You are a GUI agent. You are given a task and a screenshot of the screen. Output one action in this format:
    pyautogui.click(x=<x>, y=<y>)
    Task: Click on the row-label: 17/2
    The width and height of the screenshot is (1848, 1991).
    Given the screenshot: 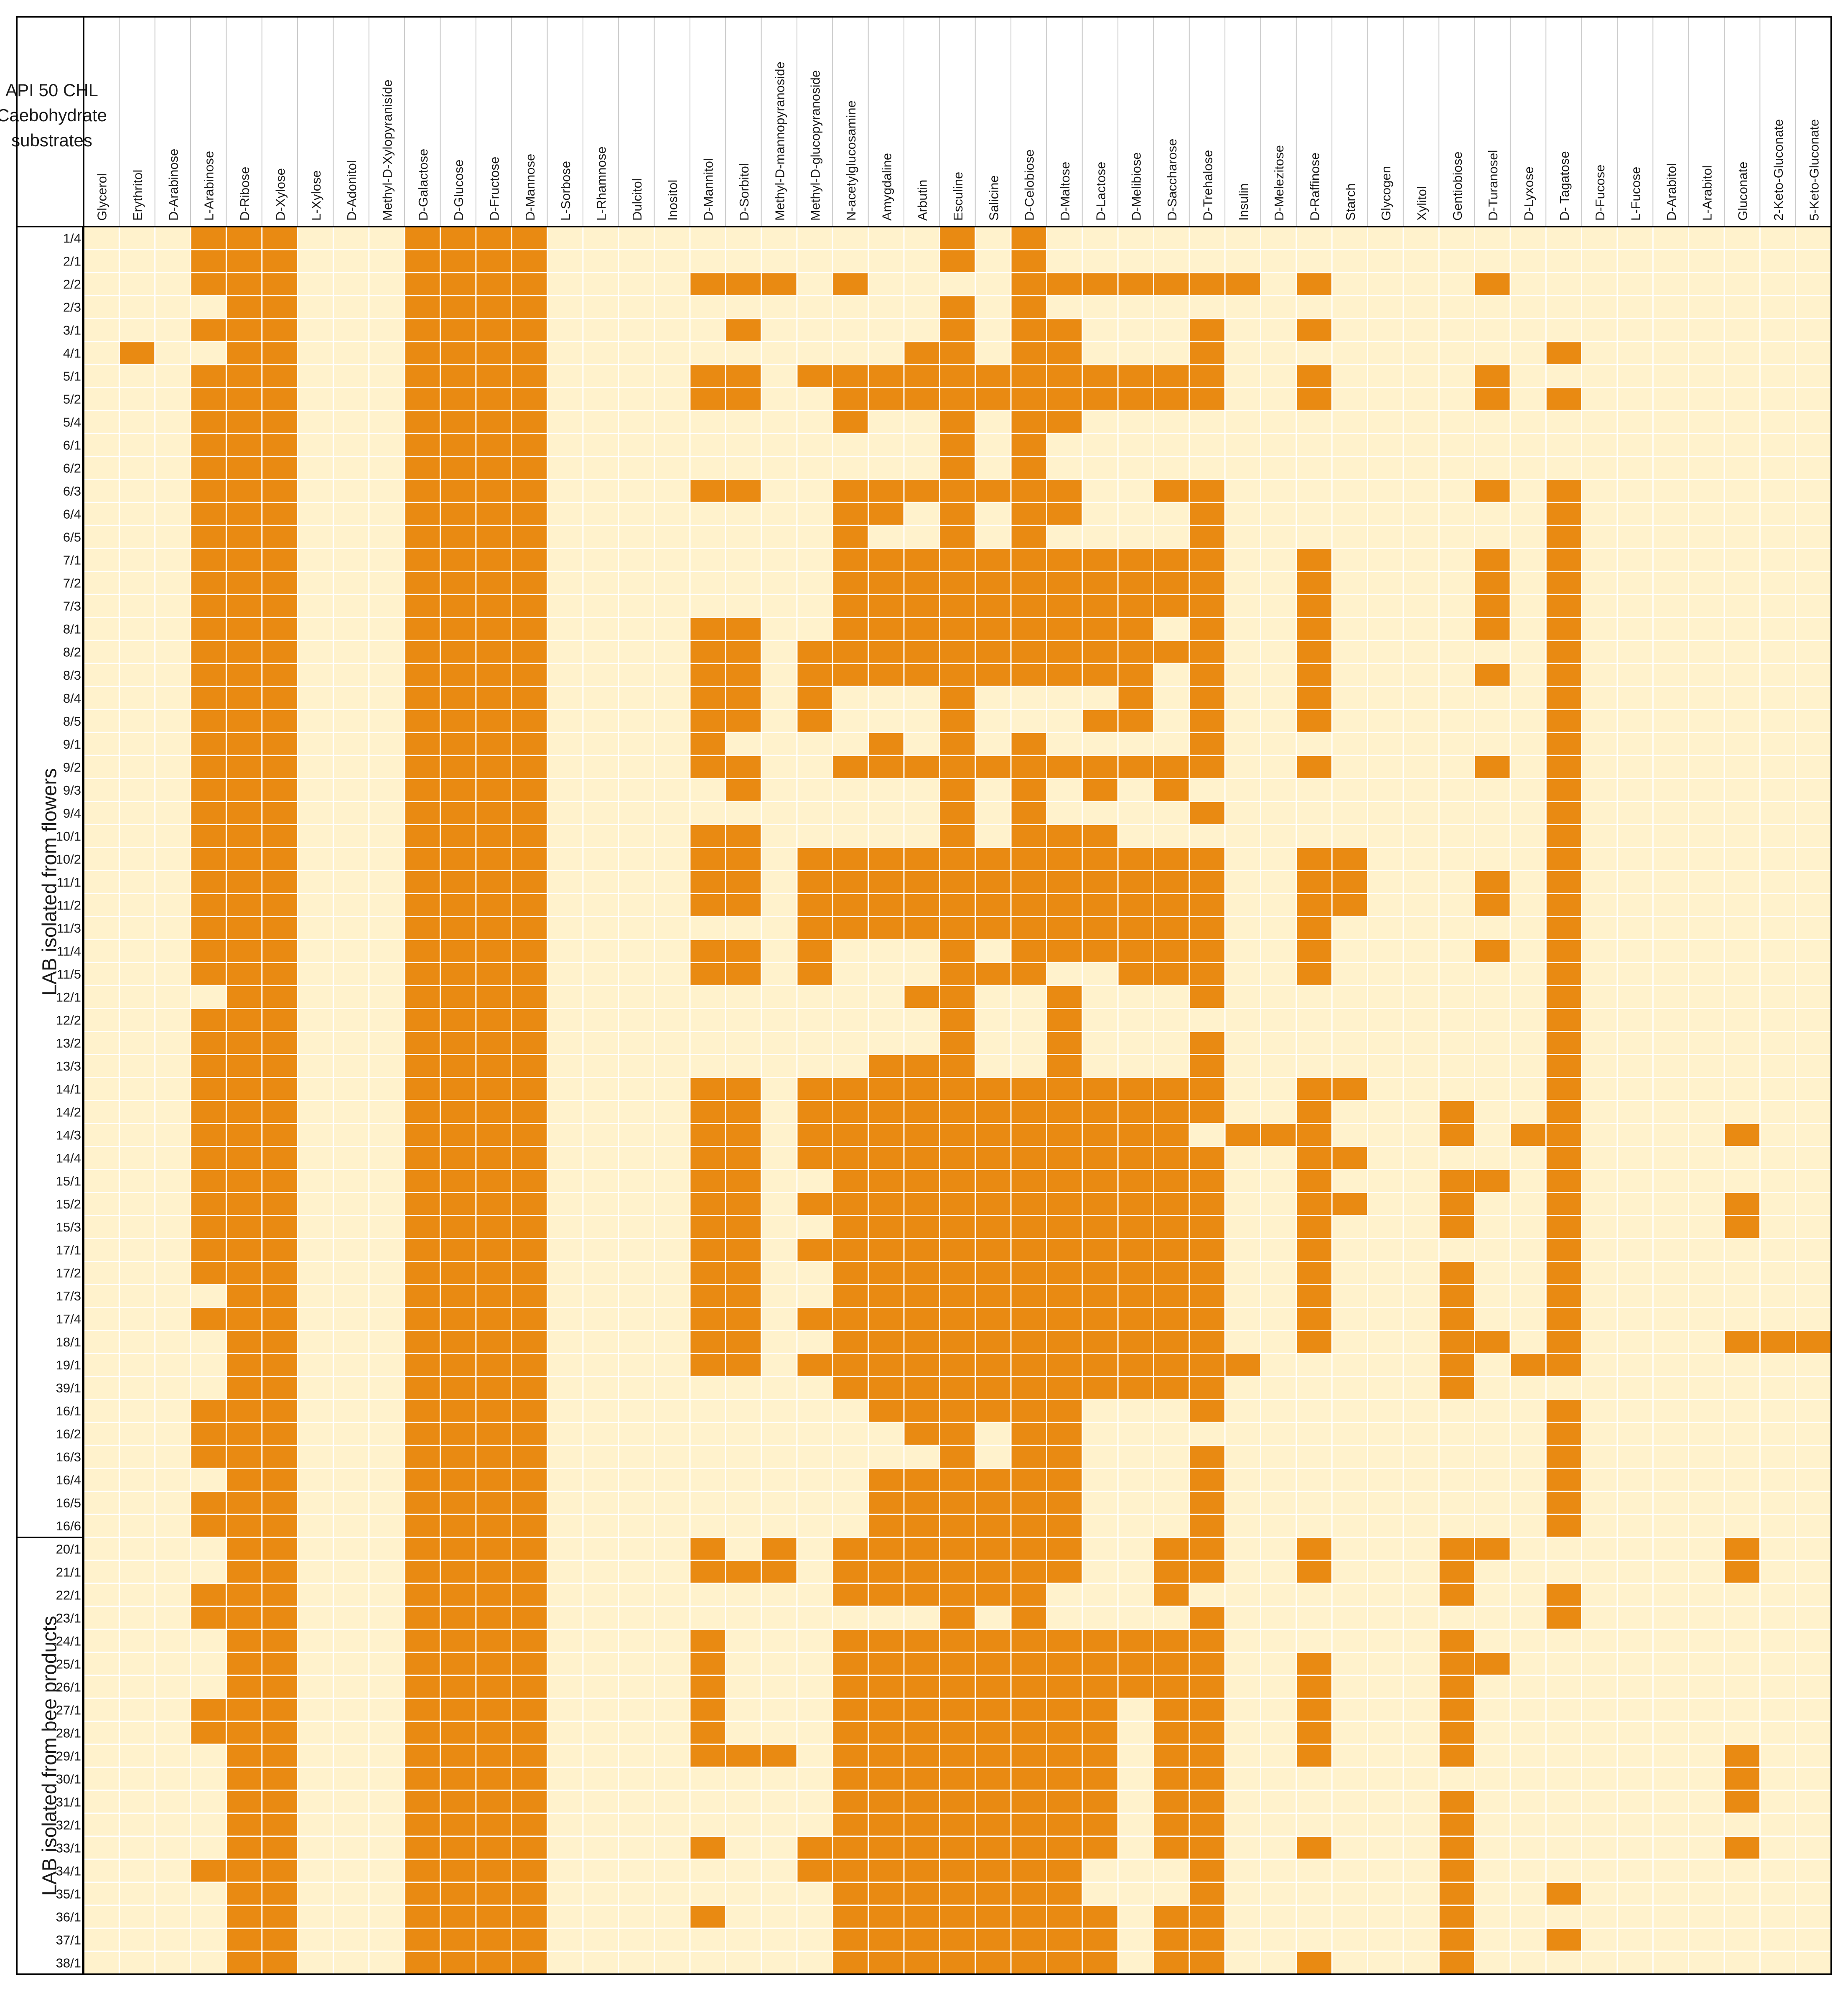 What is the action you would take?
    pyautogui.click(x=68, y=1273)
    